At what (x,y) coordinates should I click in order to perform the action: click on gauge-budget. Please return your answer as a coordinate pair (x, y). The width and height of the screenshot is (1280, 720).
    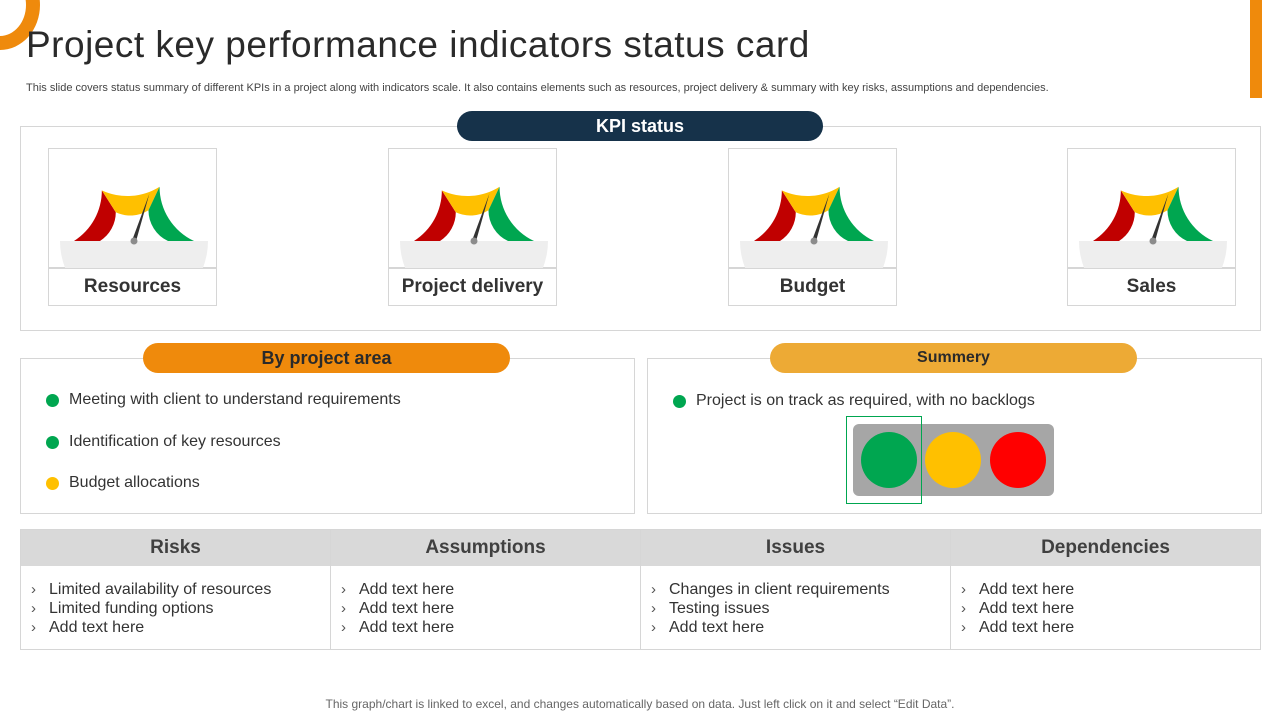
    Looking at the image, I should click on (812, 208).